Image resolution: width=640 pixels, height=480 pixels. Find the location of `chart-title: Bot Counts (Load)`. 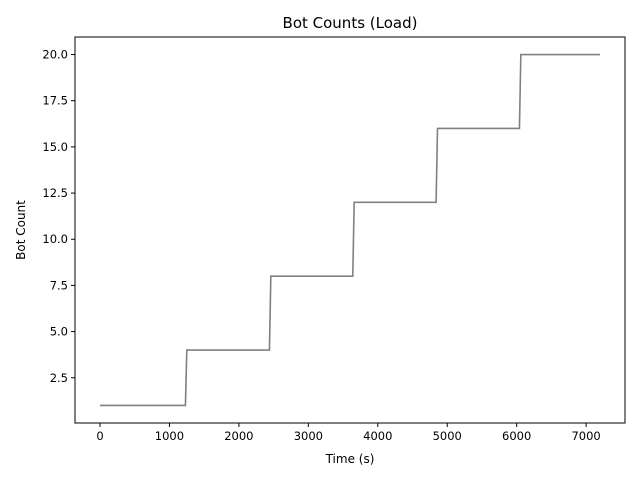

chart-title: Bot Counts (Load) is located at coordinates (350, 23).